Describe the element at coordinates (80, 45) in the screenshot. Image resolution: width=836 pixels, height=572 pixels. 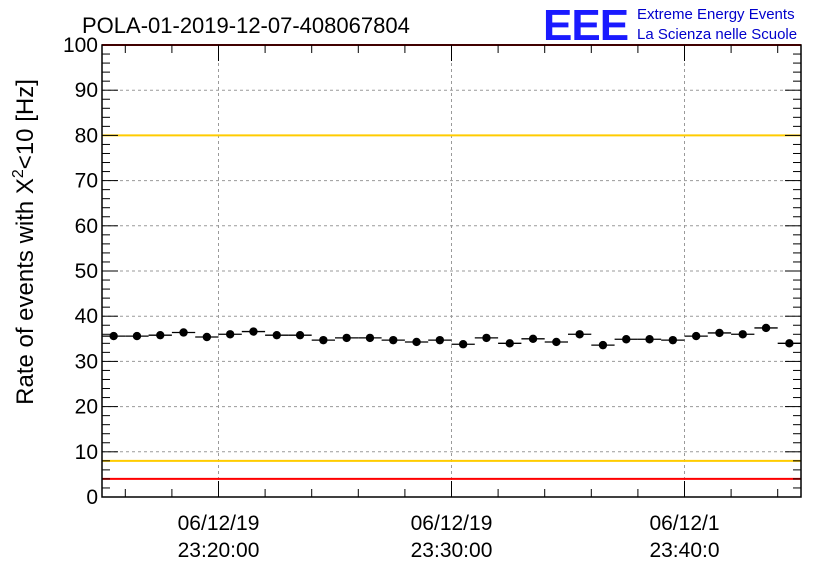
I see `y-tick-label: 100` at that location.